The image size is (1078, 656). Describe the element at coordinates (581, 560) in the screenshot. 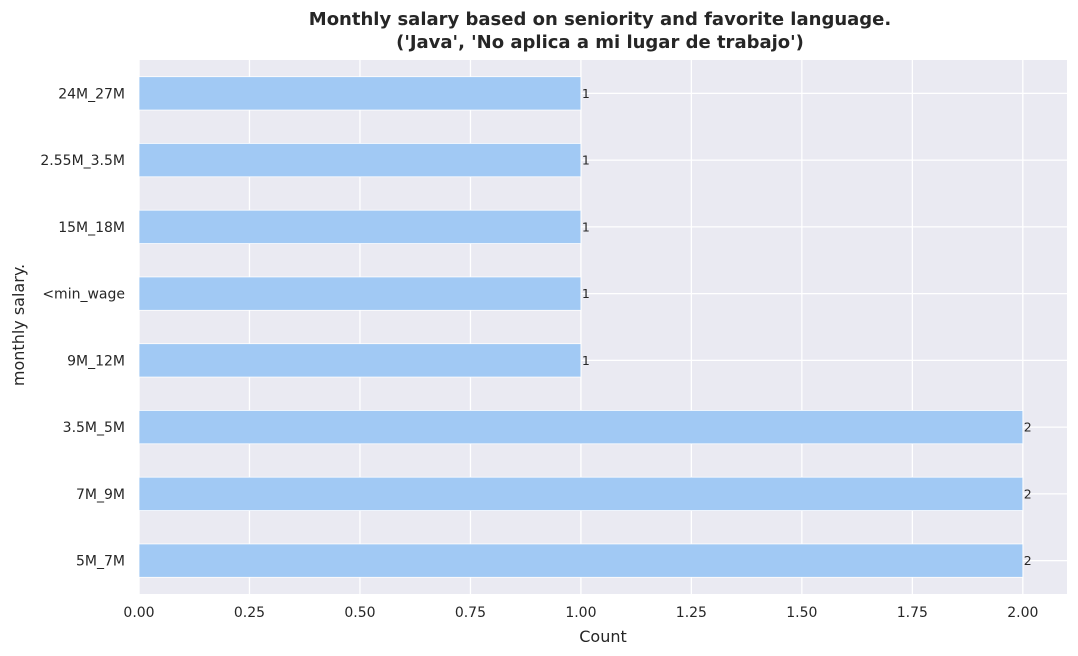

I see `bar-5M_7M` at that location.